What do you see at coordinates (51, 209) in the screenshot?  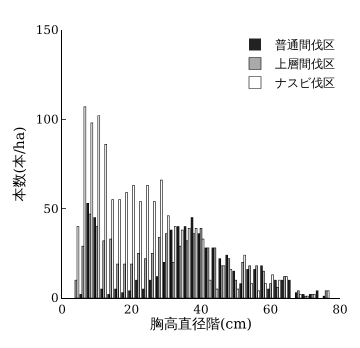 I see `y-tick-label: 50` at bounding box center [51, 209].